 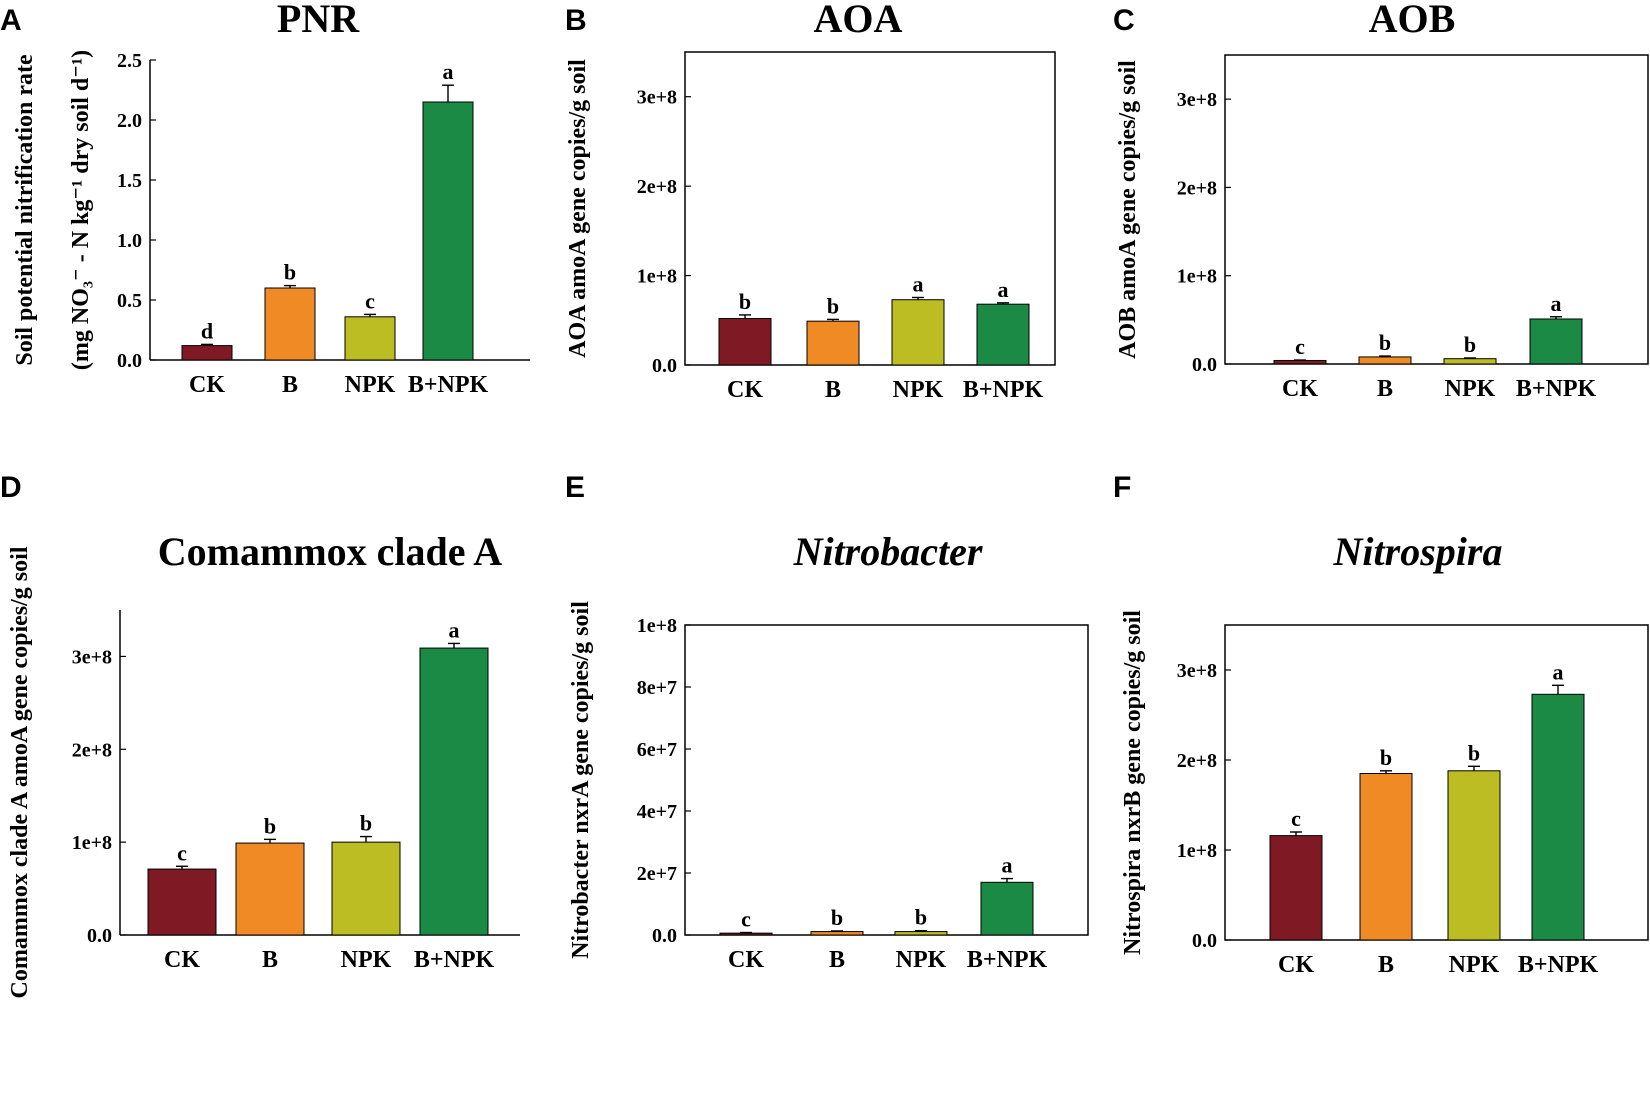 What do you see at coordinates (1128, 209) in the screenshot?
I see `y-axis-label: AOB amoA gene copies/g soil` at bounding box center [1128, 209].